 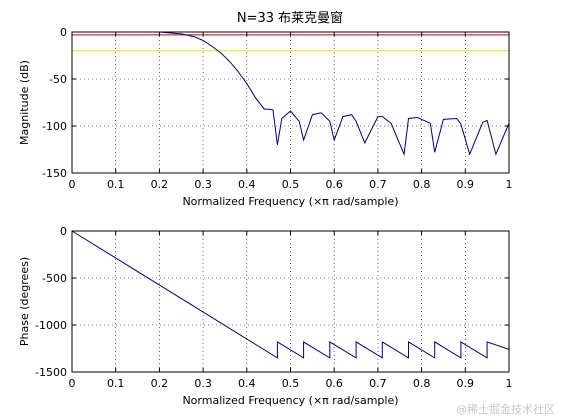 What do you see at coordinates (24, 102) in the screenshot?
I see `y-axis-label: Magnitude (dB)` at bounding box center [24, 102].